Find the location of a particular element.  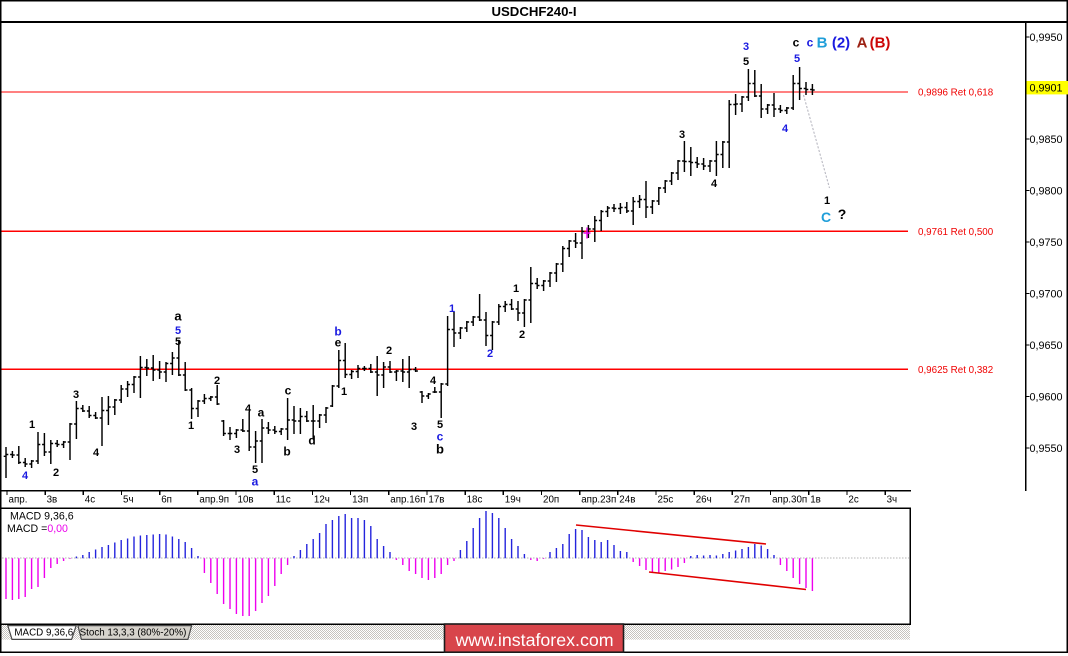

svg-text: 13п is located at coordinates (360, 499).